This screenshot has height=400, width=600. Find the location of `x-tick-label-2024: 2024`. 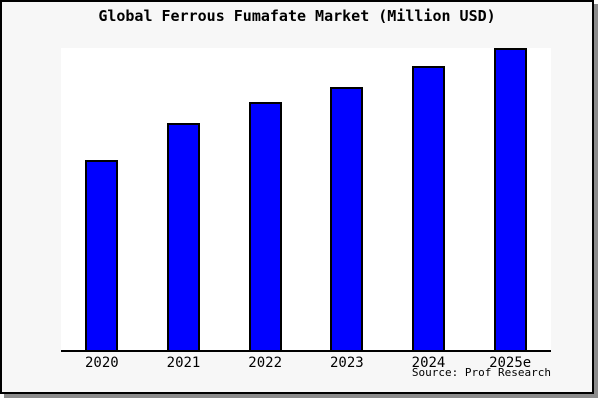

x-tick-label-2024: 2024 is located at coordinates (428, 363).